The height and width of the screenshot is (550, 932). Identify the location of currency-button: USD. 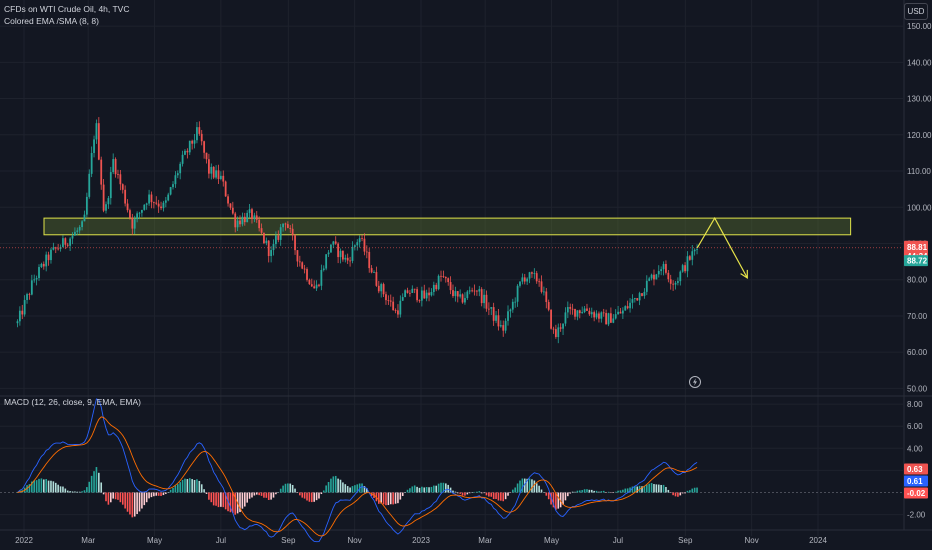
(916, 11).